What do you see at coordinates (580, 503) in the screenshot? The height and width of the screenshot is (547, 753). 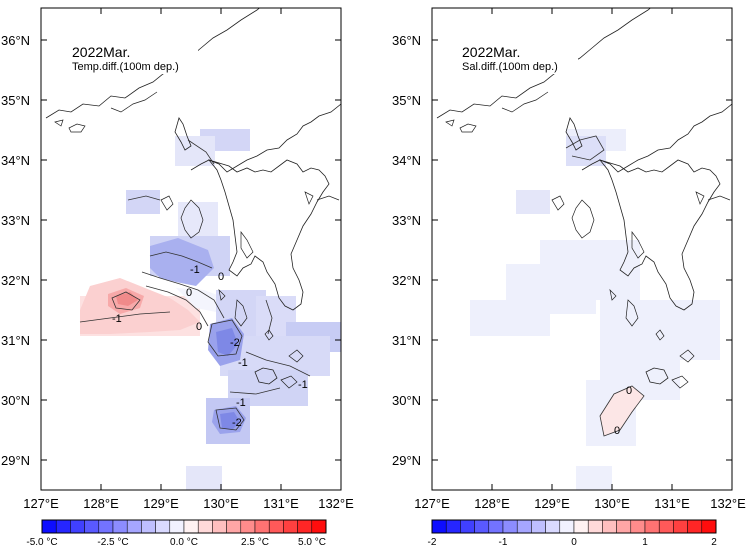 I see `sal-lon-labels: 127°E 128°E 129°E 130°E 131°E 132°E` at bounding box center [580, 503].